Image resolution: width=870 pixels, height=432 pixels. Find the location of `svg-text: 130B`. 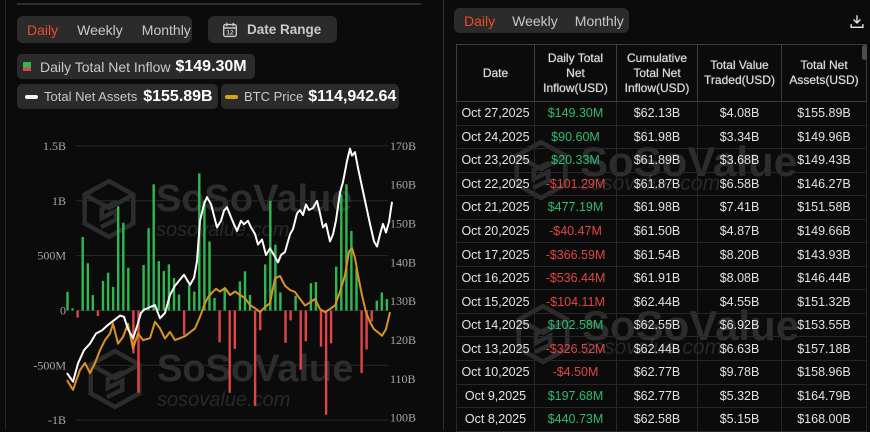

svg-text: 130B is located at coordinates (403, 301).